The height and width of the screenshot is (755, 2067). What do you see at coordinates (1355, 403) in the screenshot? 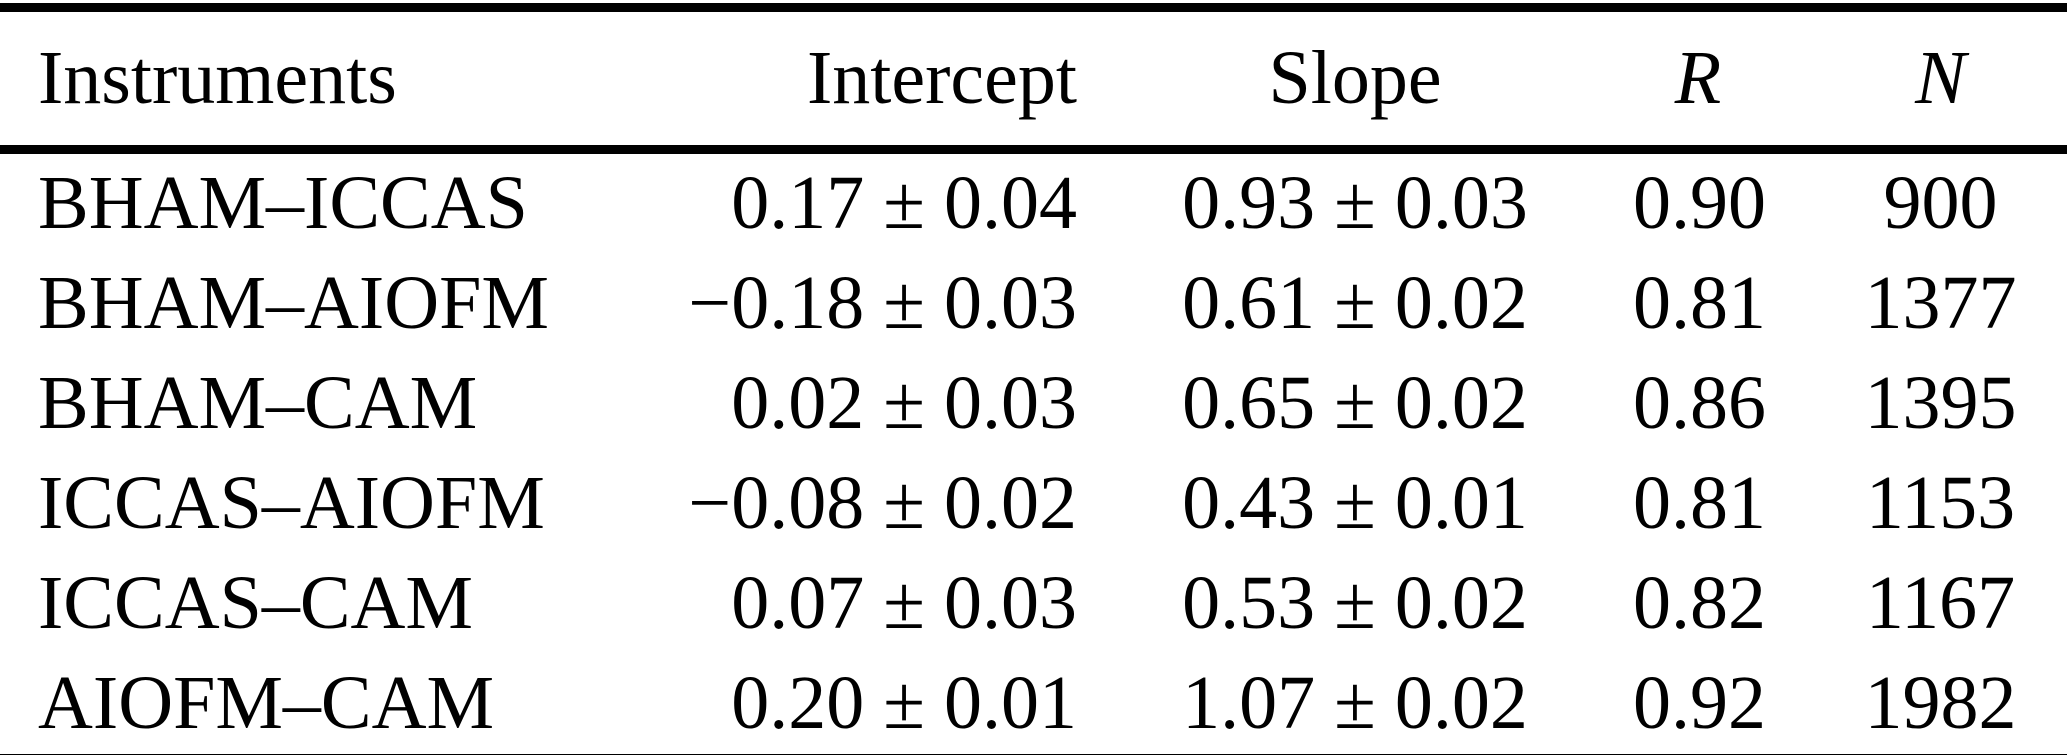
I see `cell-slope: 0.65 ± 0.02` at bounding box center [1355, 403].